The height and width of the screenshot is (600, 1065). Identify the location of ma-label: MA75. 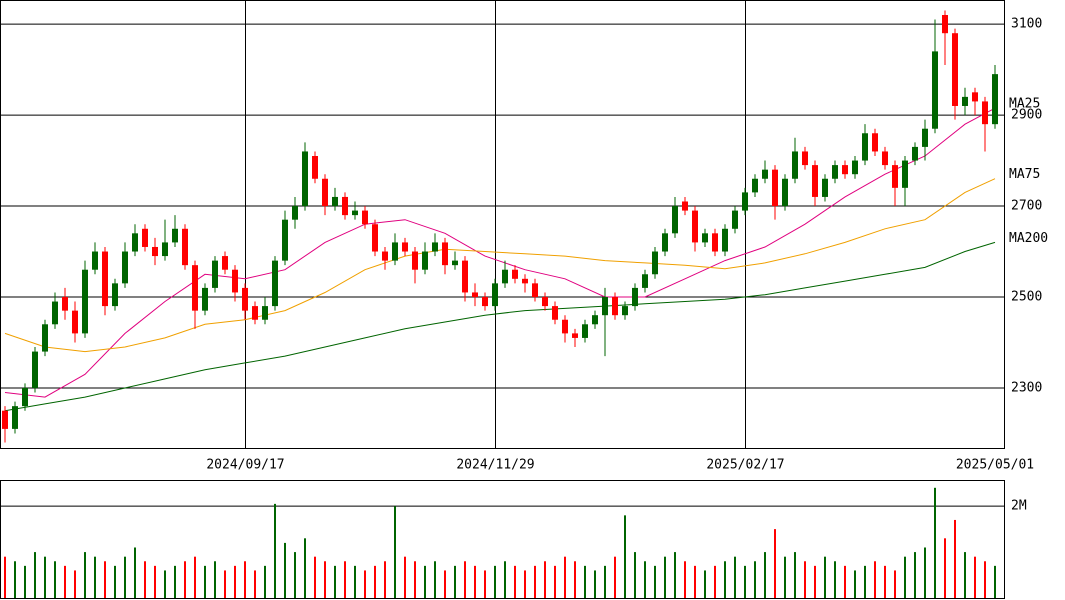
(1024, 174).